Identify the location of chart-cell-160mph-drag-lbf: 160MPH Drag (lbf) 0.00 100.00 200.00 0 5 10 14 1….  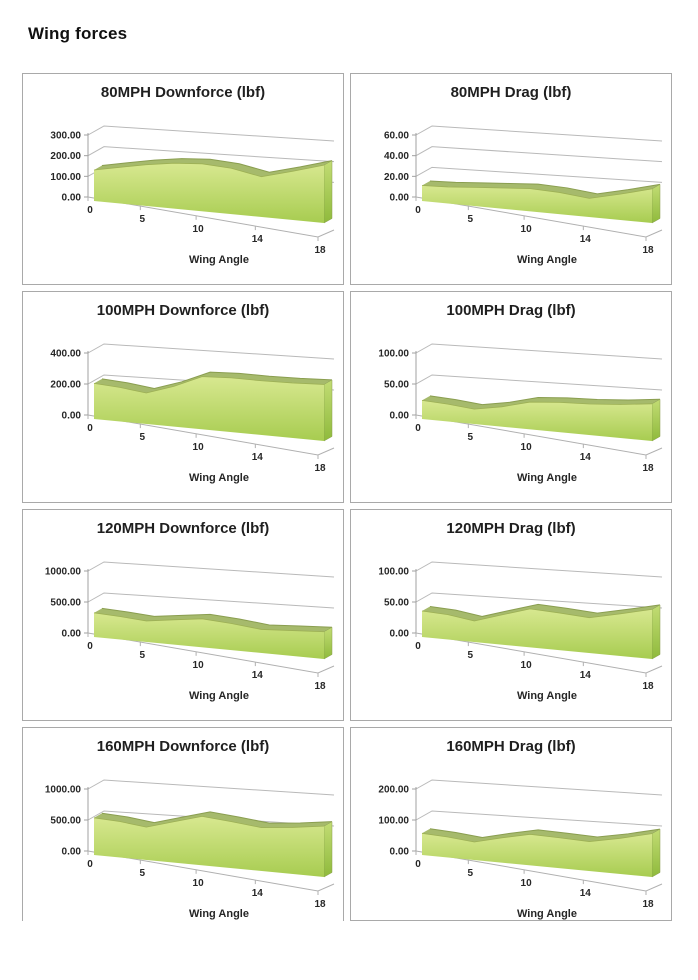
(511, 824).